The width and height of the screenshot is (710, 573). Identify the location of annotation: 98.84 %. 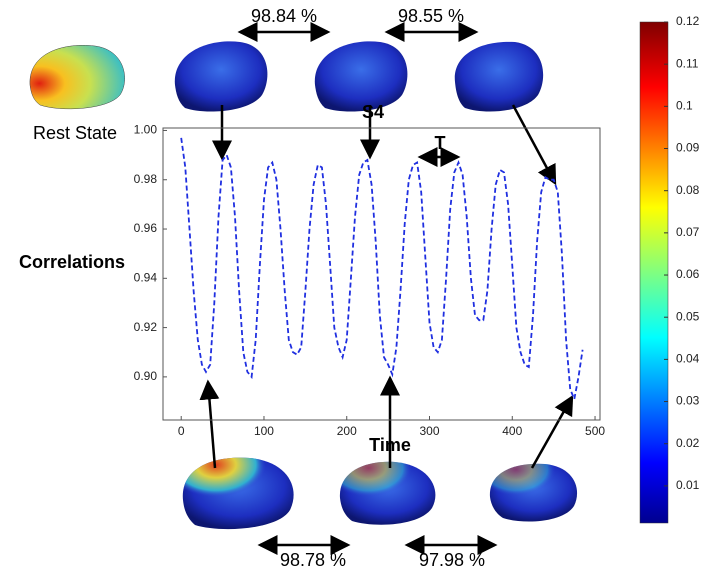
(284, 16).